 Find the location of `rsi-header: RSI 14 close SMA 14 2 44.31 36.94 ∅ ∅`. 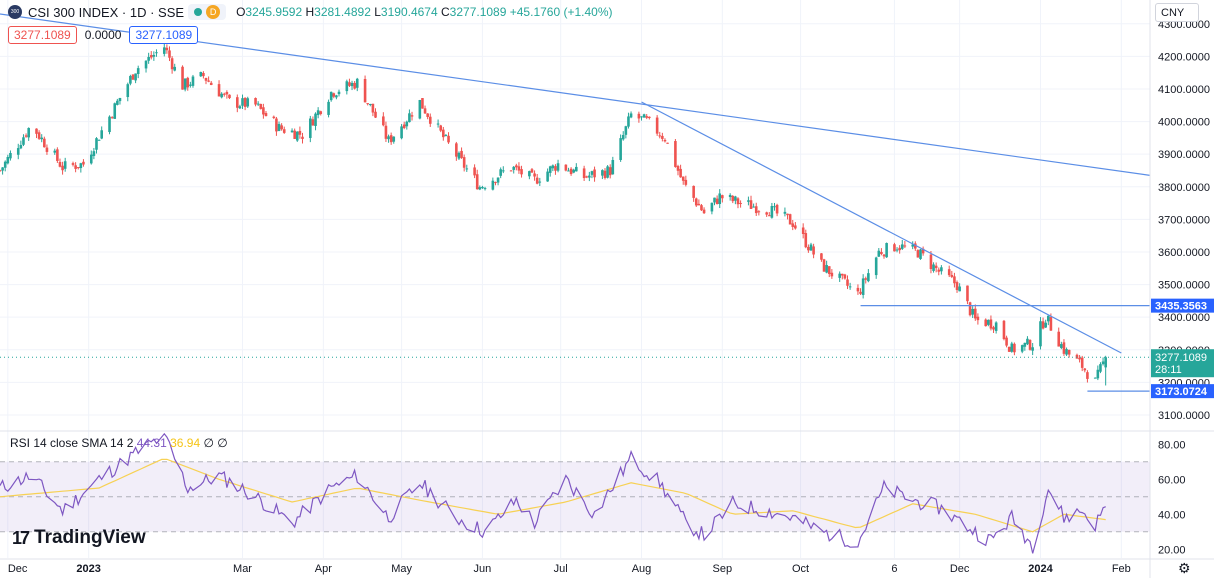

rsi-header: RSI 14 close SMA 14 2 44.31 36.94 ∅ ∅ is located at coordinates (119, 443).